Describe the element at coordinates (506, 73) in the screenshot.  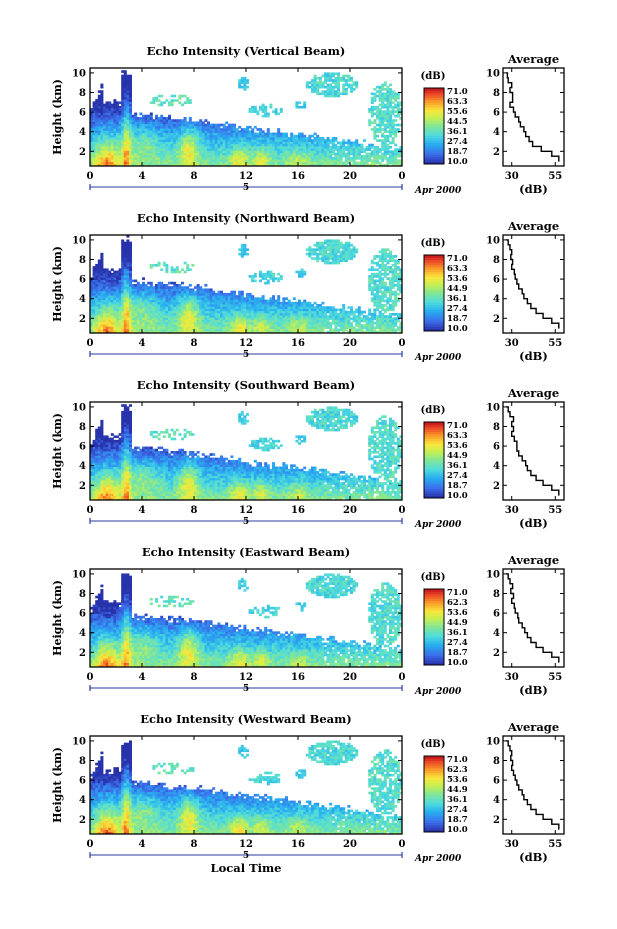
I see `profile-point` at that location.